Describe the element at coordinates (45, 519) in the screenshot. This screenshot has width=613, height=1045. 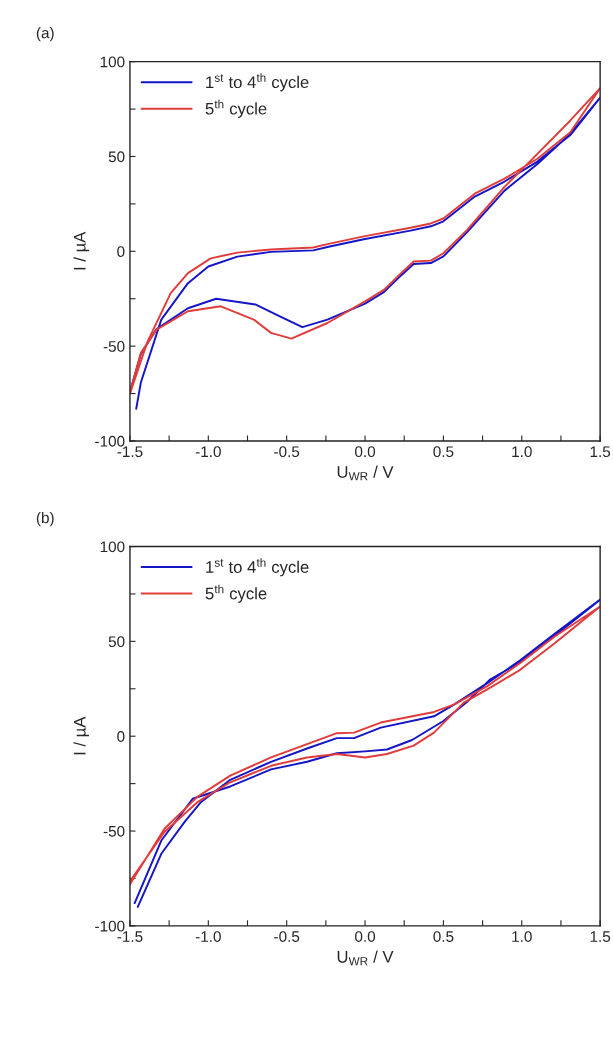
I see `chart-title: (b)` at that location.